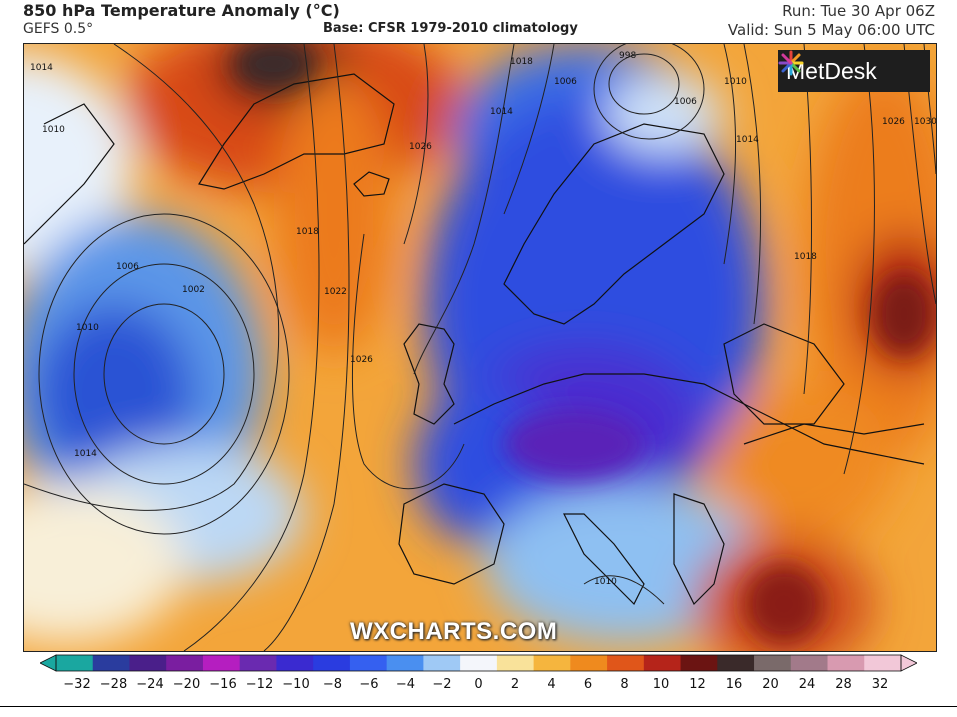  Describe the element at coordinates (186, 684) in the screenshot. I see `colorbar-tick-label: −20` at that location.